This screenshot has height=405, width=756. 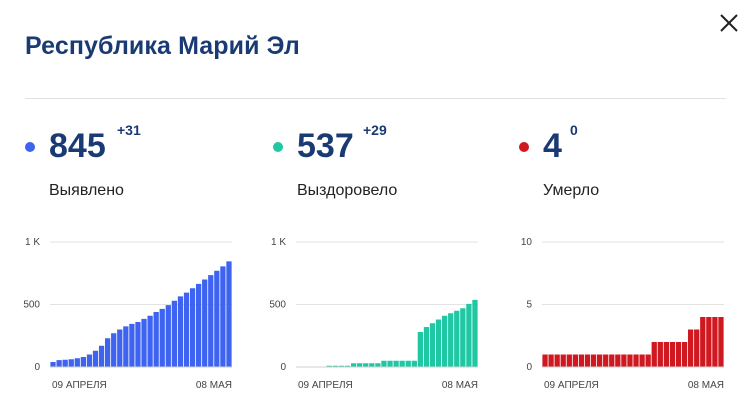 What do you see at coordinates (729, 23) in the screenshot?
I see `close-icon` at bounding box center [729, 23].